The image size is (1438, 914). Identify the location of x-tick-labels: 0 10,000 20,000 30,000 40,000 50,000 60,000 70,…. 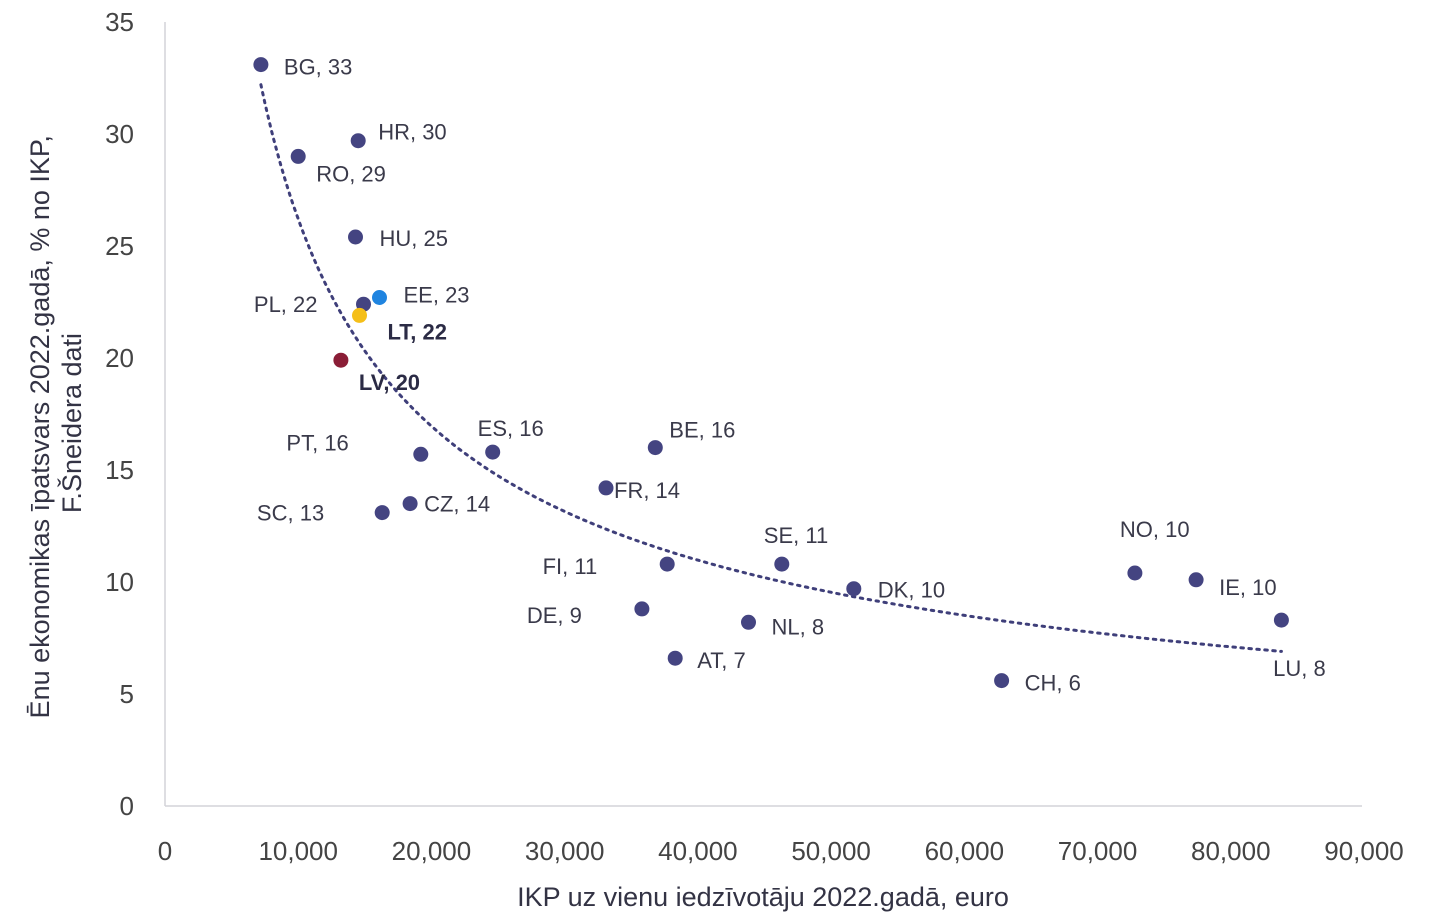
(781, 851).